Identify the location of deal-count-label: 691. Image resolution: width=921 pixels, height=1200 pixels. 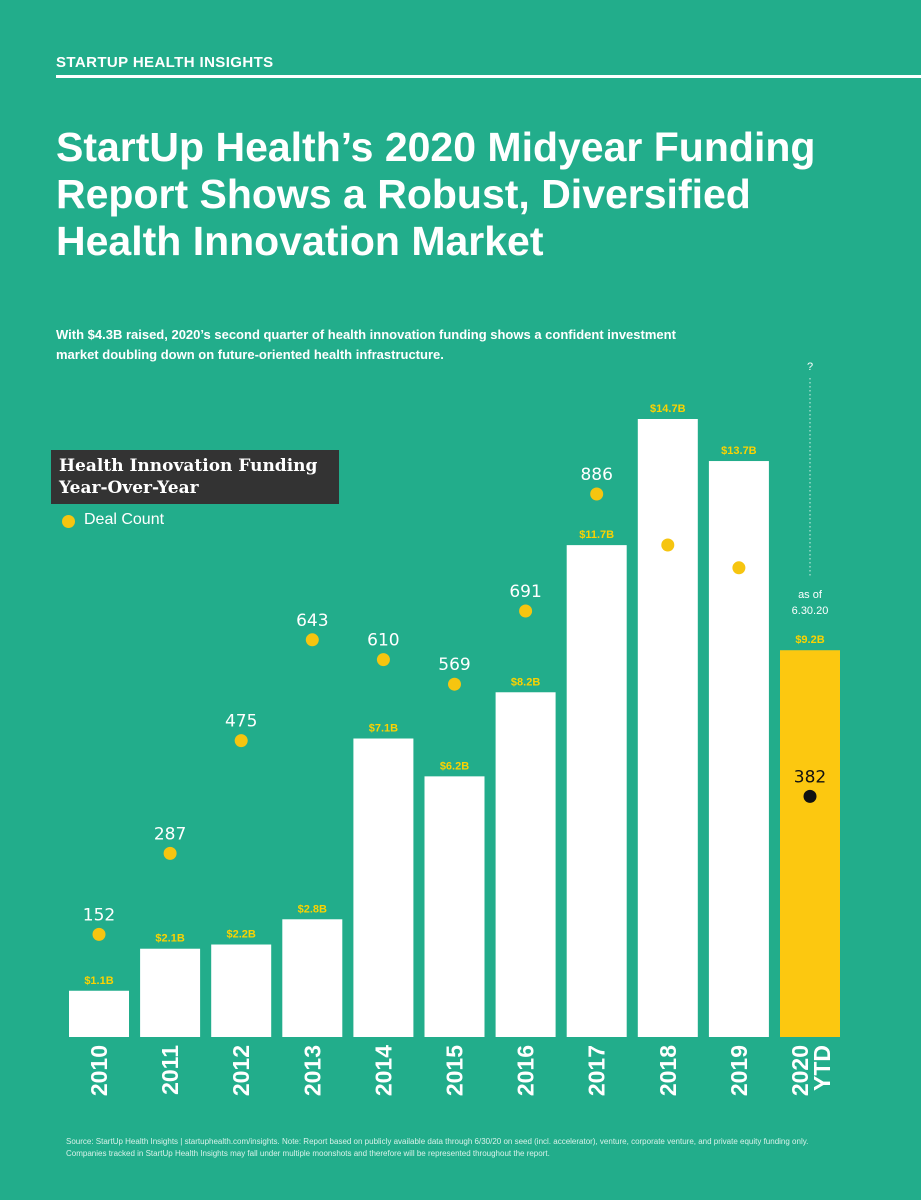
(525, 592).